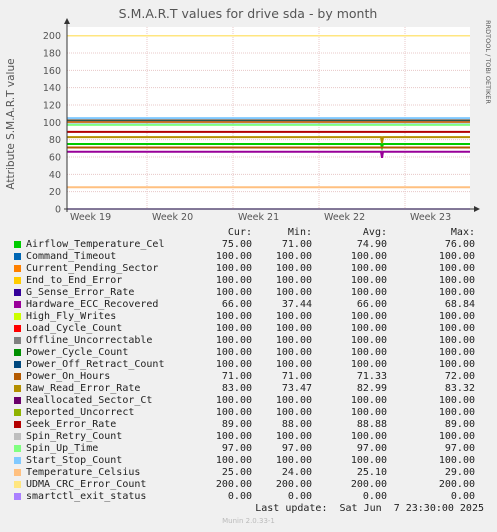 This screenshot has height=532, width=497. What do you see at coordinates (488, 62) in the screenshot?
I see `rrdtool-credit: RRDTOOL / TOBI OETIKER` at bounding box center [488, 62].